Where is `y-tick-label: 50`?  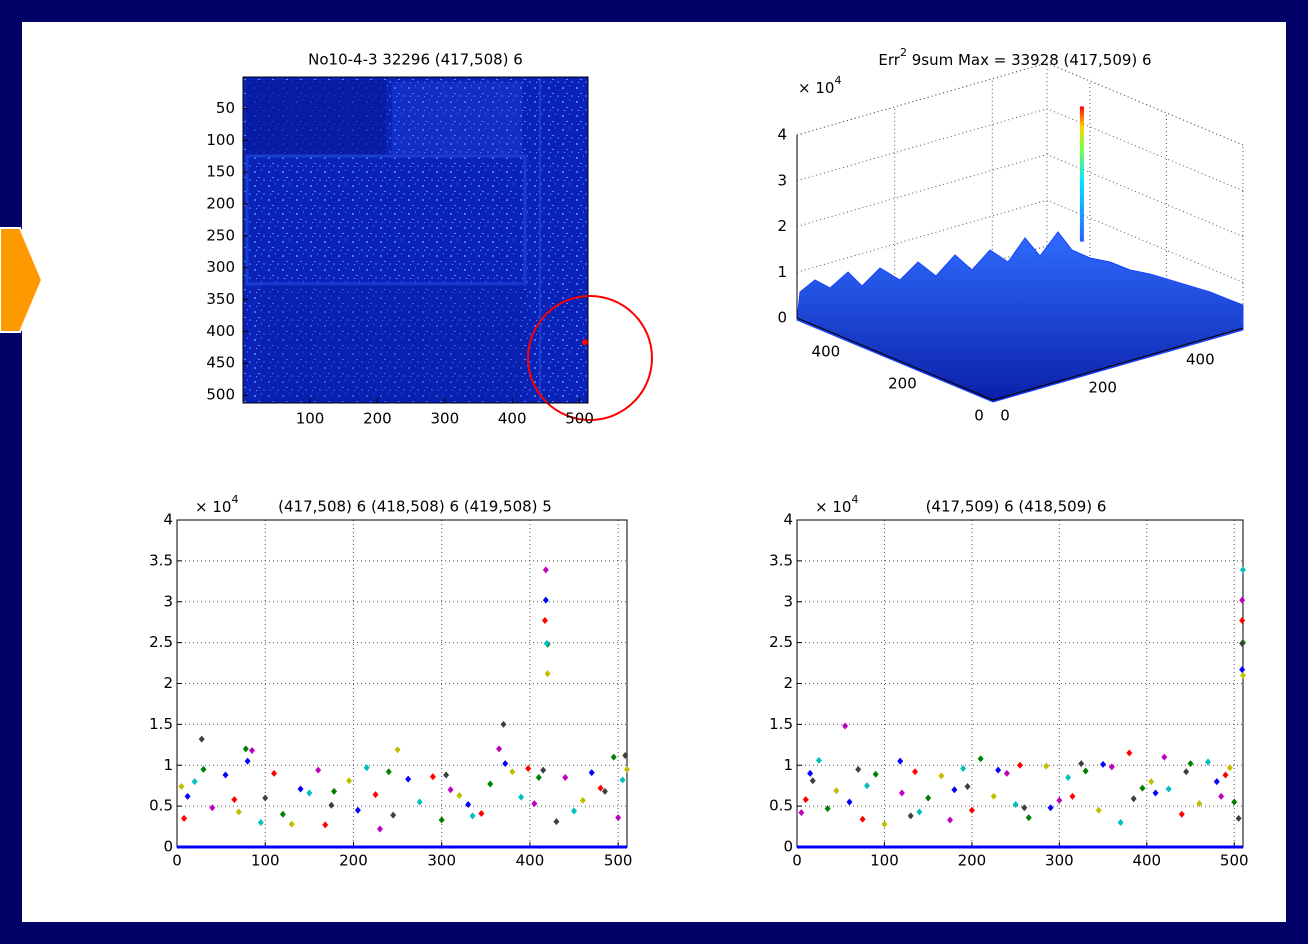
y-tick-label: 50 is located at coordinates (225, 108).